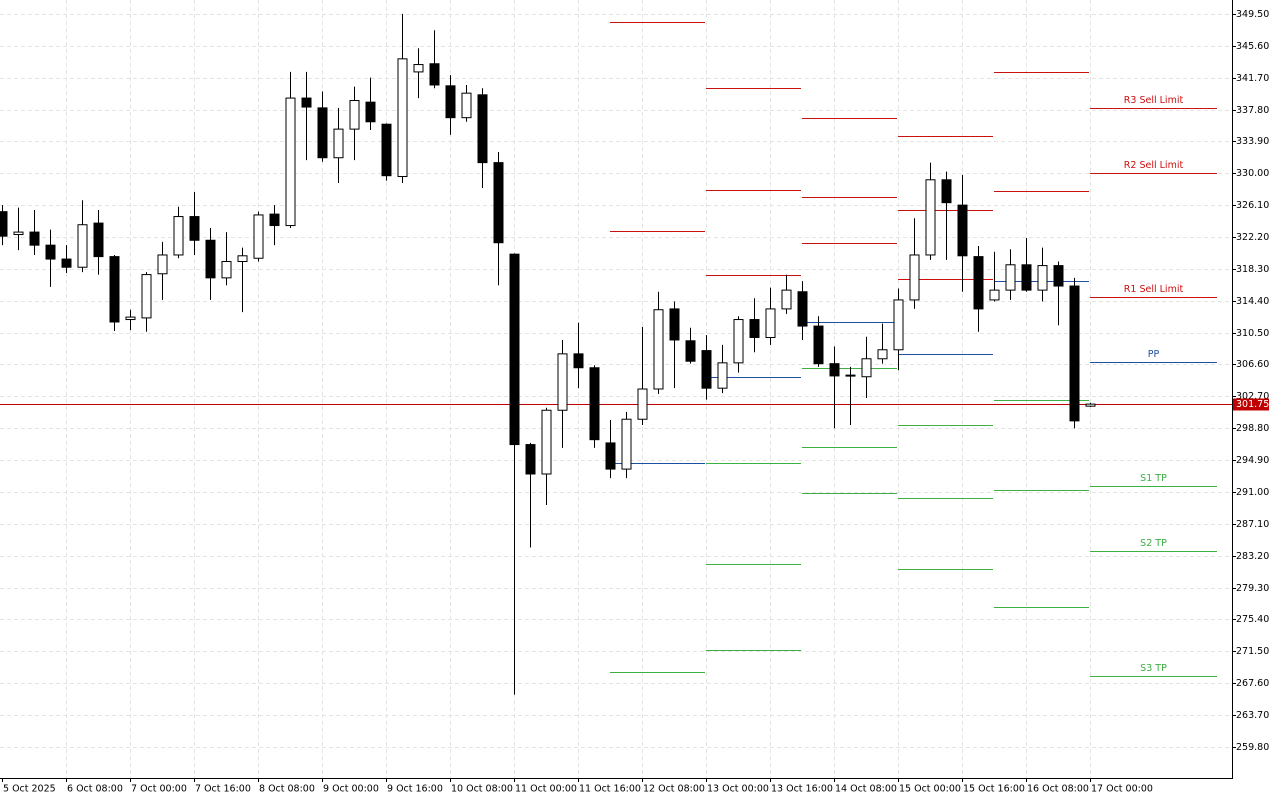 This screenshot has width=1280, height=800. What do you see at coordinates (95, 789) in the screenshot?
I see `x-tick-label: 6 Oct 08:00` at bounding box center [95, 789].